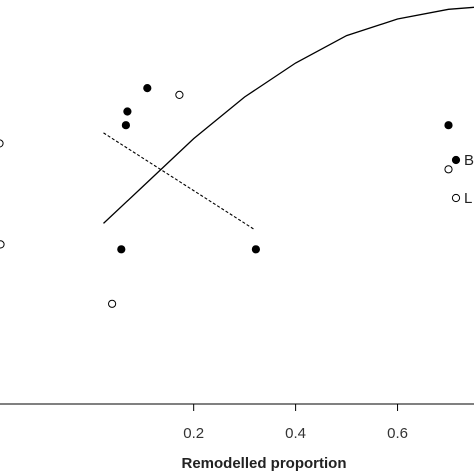 The image size is (474, 474). What do you see at coordinates (237, 422) in the screenshot?
I see `x-axis: 0.2 0.4 0.6` at bounding box center [237, 422].